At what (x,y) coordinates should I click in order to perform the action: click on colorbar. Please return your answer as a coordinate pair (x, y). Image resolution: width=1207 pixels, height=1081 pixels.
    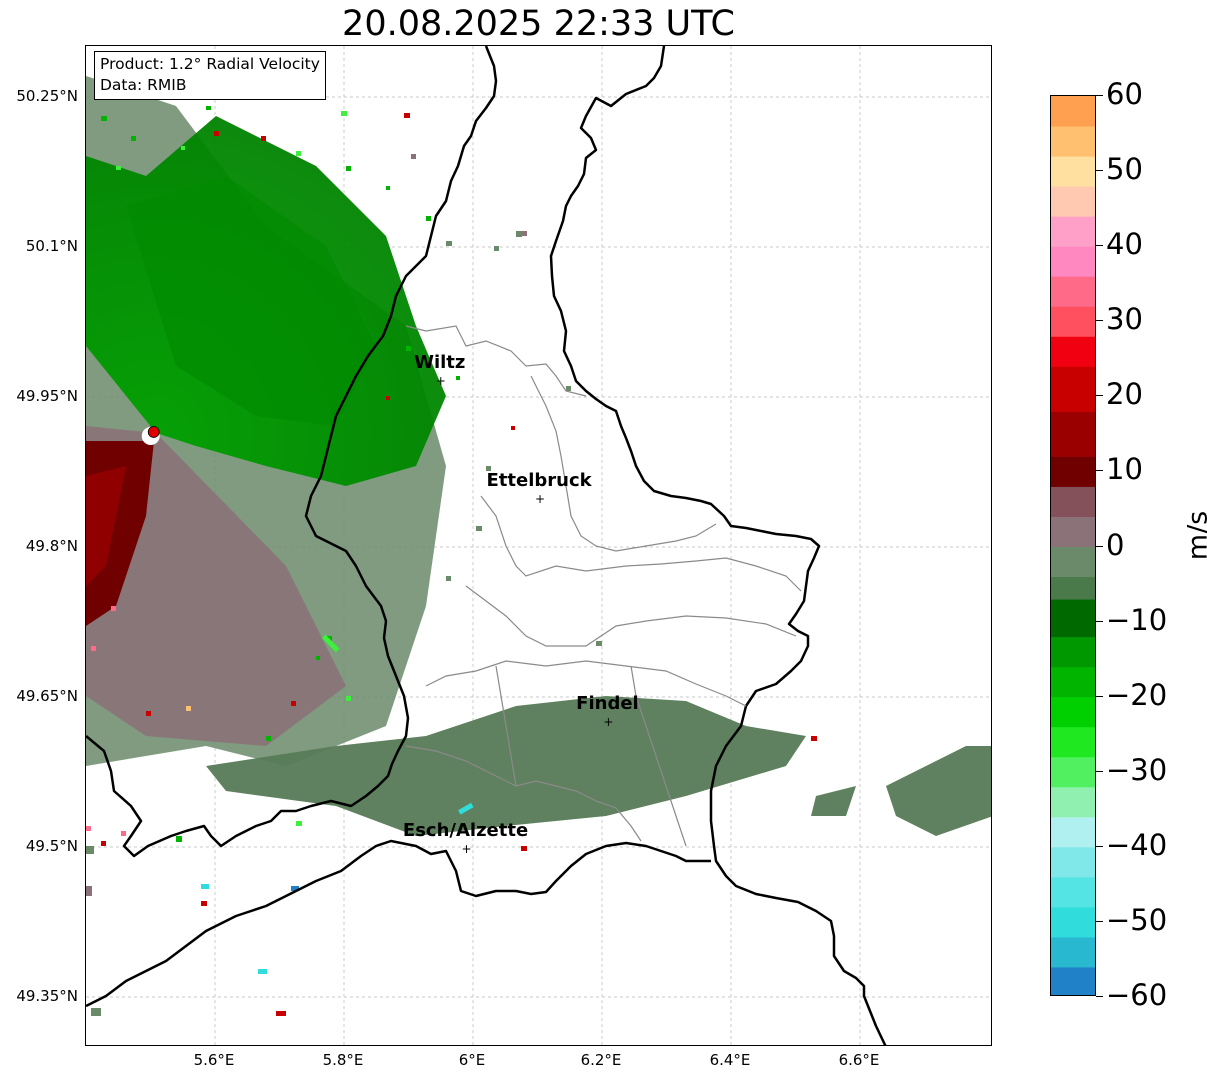
    Looking at the image, I should click on (1073, 545).